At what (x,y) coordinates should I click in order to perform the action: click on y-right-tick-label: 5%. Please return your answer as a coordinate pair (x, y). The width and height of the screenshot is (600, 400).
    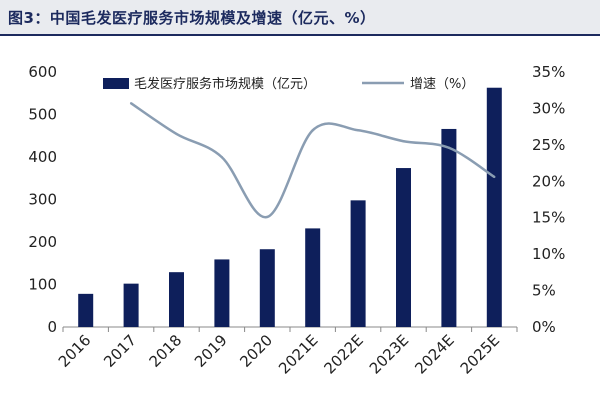
    Looking at the image, I should click on (544, 291).